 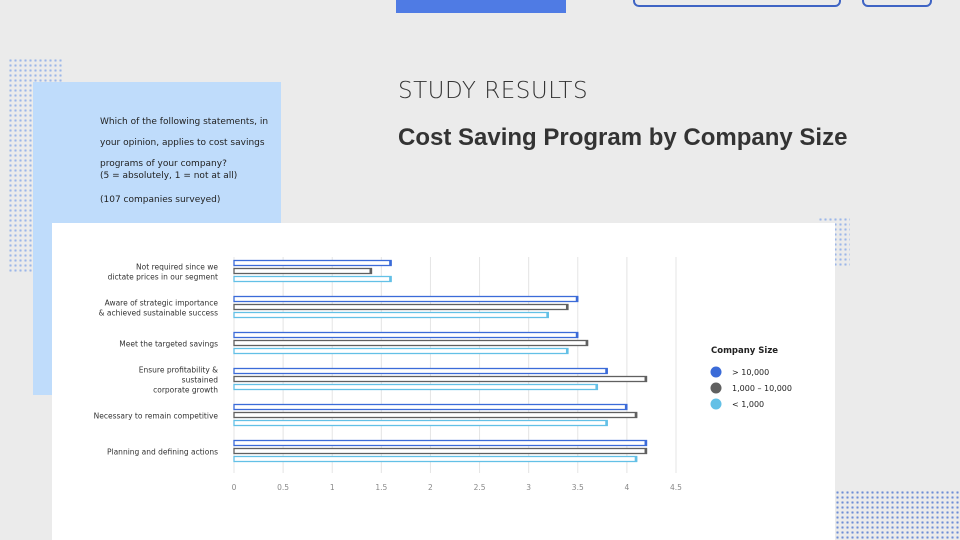 I want to click on scale-note: (5 = absolutely, 1 = not at all), so click(x=169, y=176).